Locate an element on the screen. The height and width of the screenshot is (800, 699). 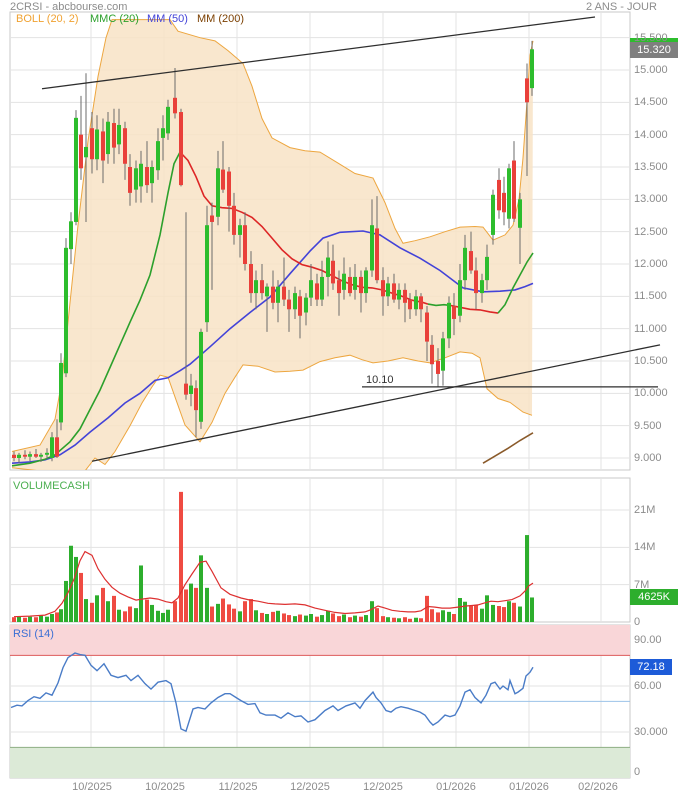
volume-axis-tick: 0 is located at coordinates (637, 622).